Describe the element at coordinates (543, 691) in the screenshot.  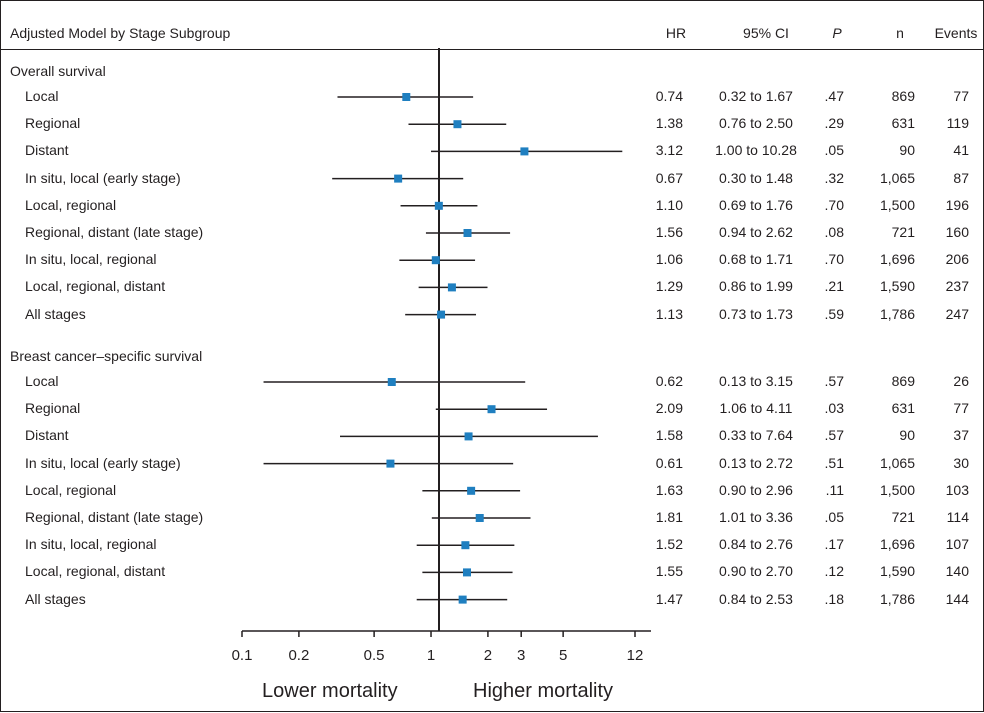
I see `higher-mortality-label: Higher mortality` at that location.